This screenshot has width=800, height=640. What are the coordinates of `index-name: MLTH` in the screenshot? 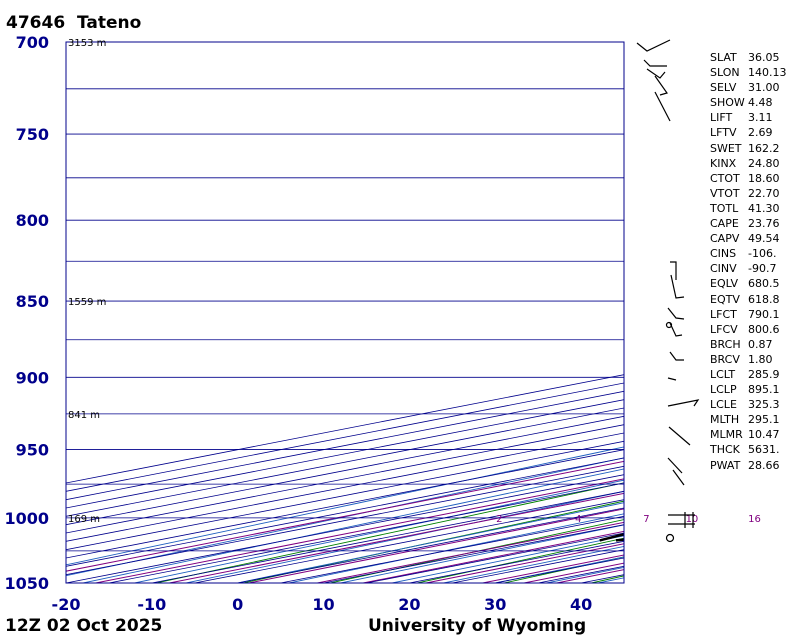 It's located at (725, 420).